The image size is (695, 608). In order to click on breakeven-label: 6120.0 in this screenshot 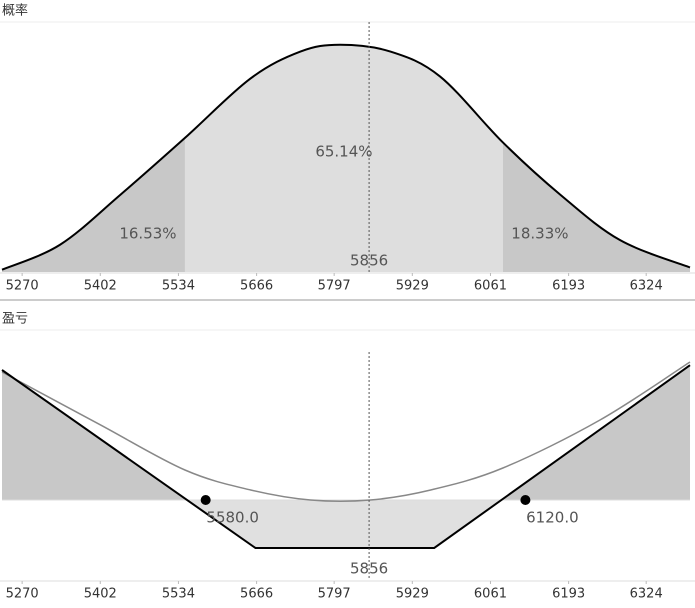, I will do `click(552, 518)`.